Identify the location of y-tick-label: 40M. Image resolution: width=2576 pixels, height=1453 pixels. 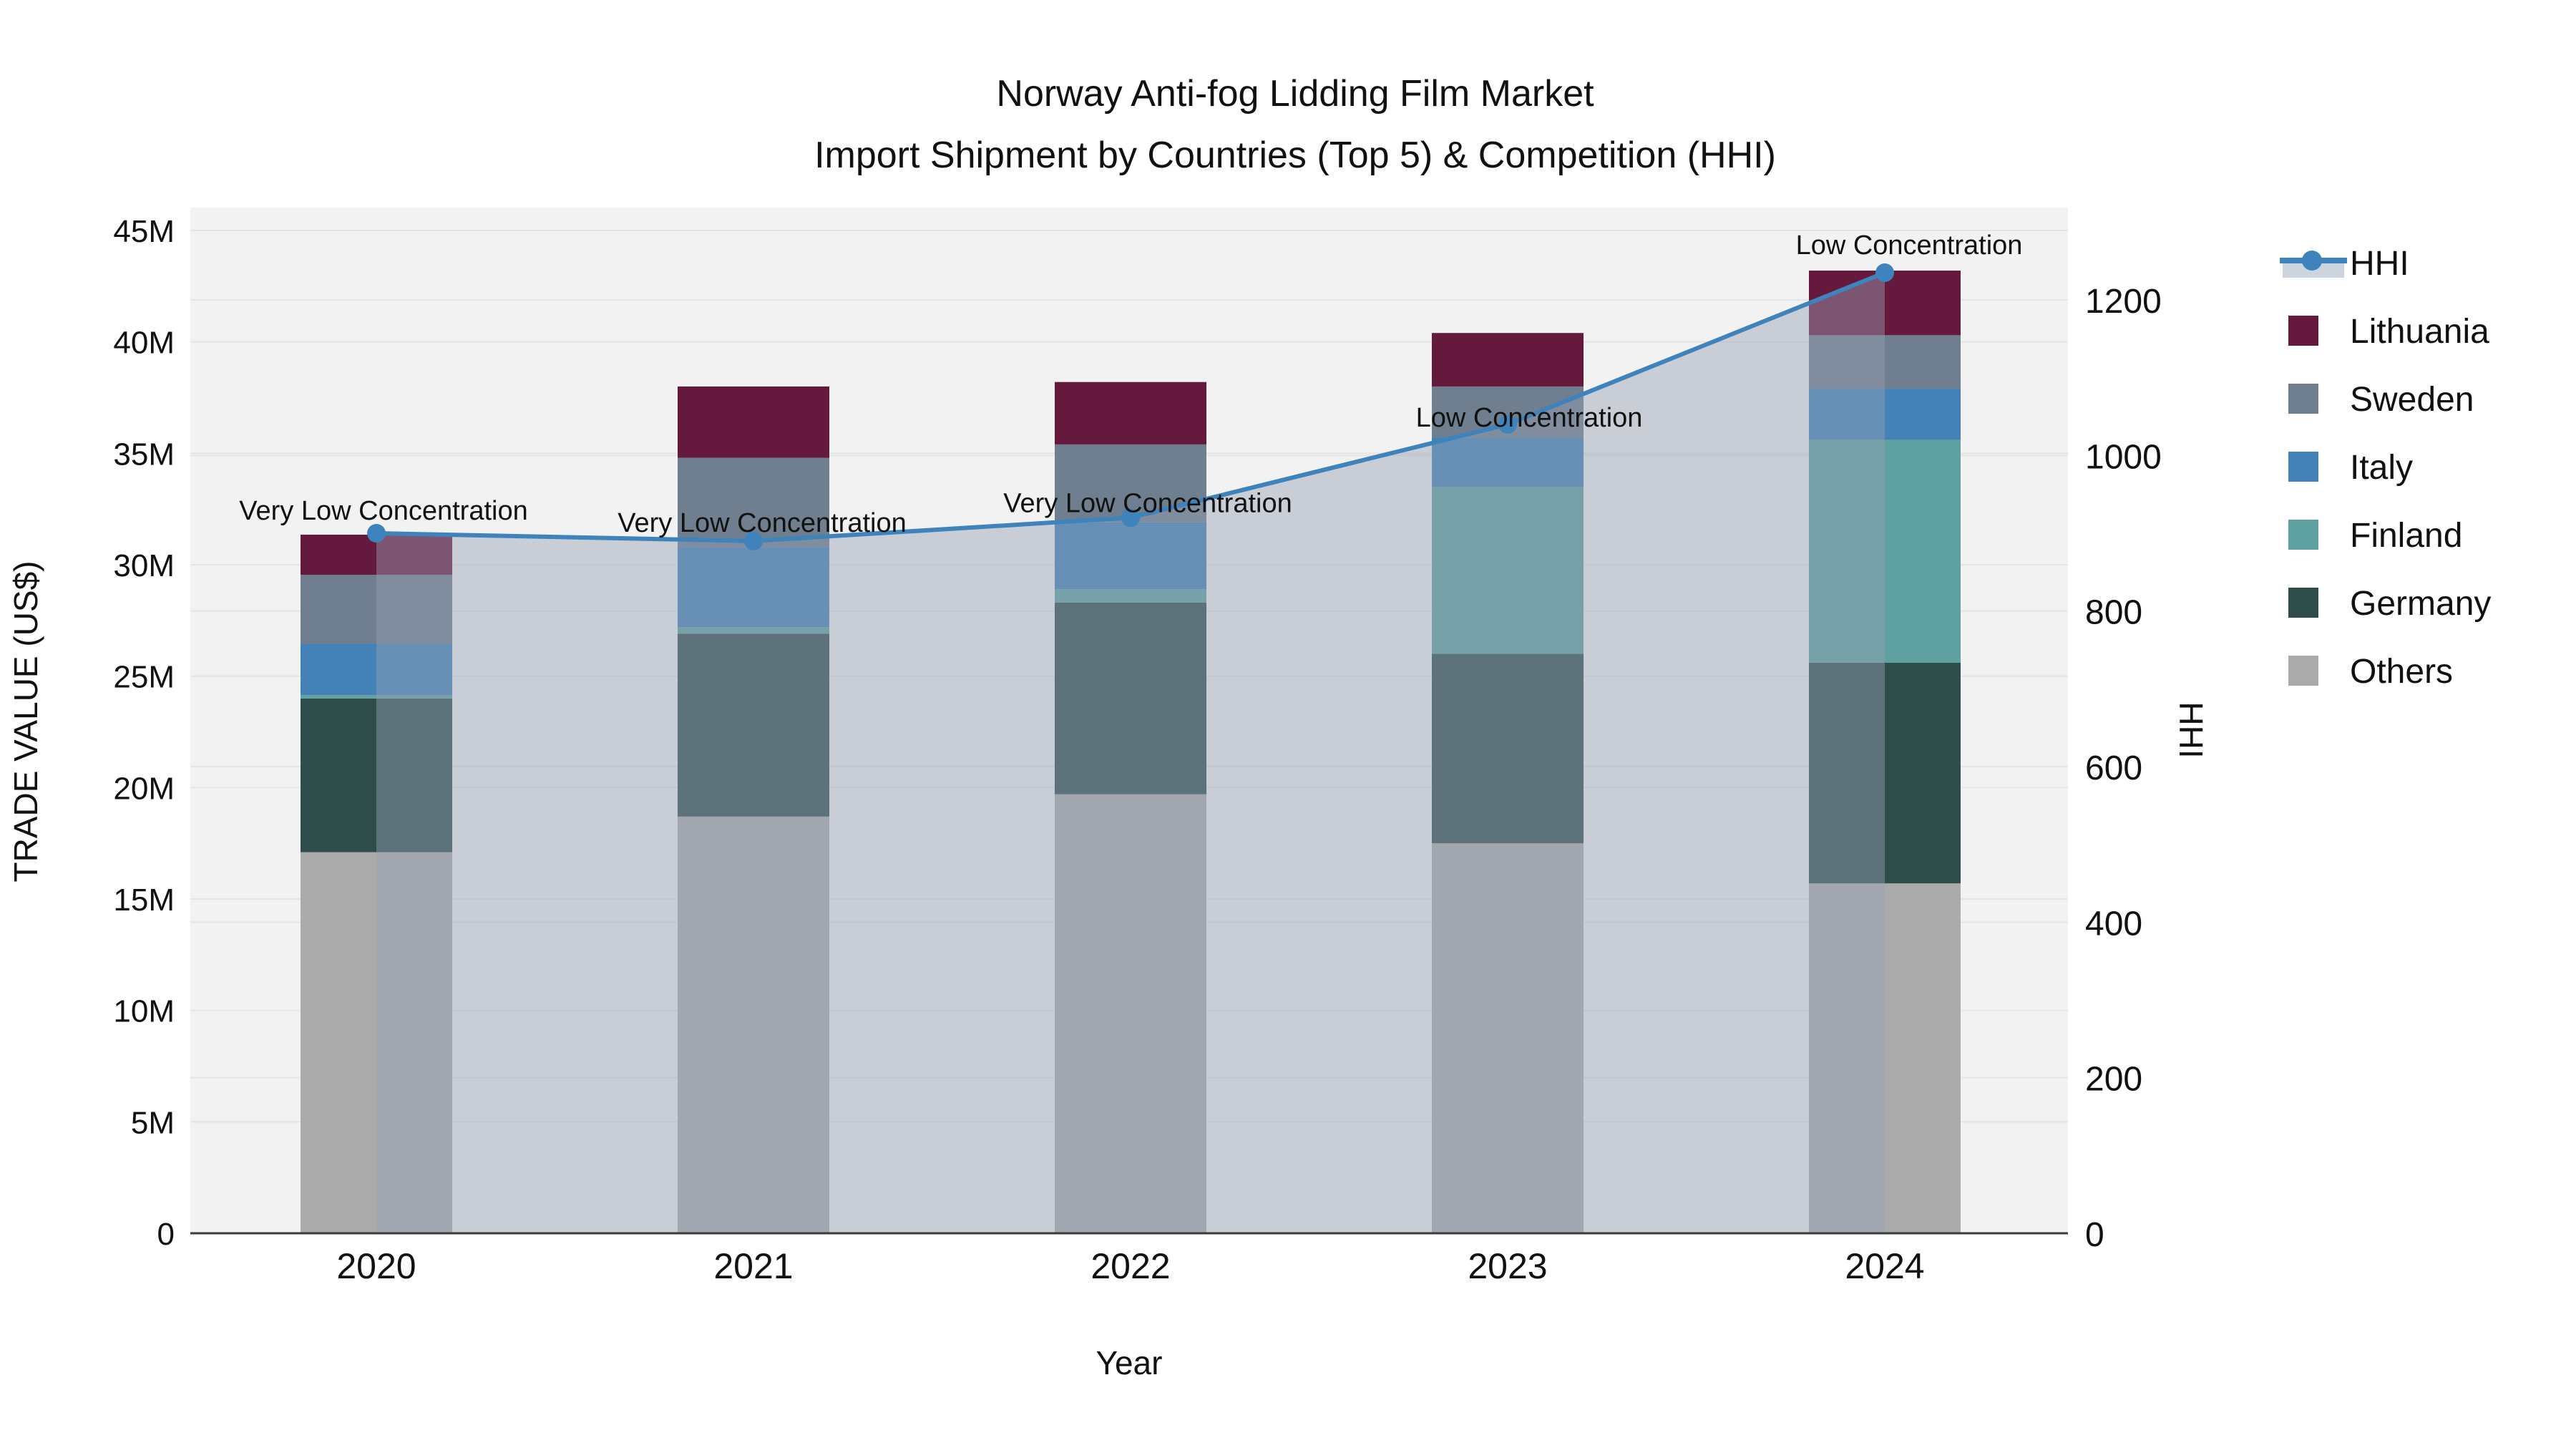
(144, 343).